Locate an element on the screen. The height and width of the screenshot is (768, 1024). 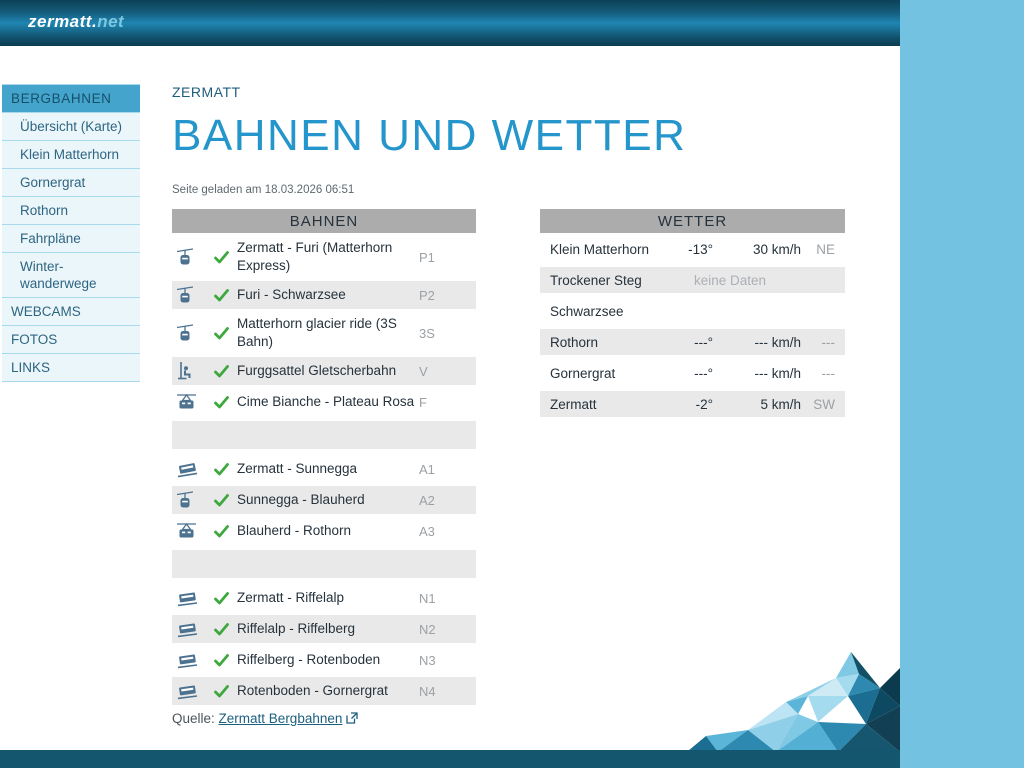
lift-row: Matterhorn glacier ride (3S Bahn) 3S is located at coordinates (324, 333).